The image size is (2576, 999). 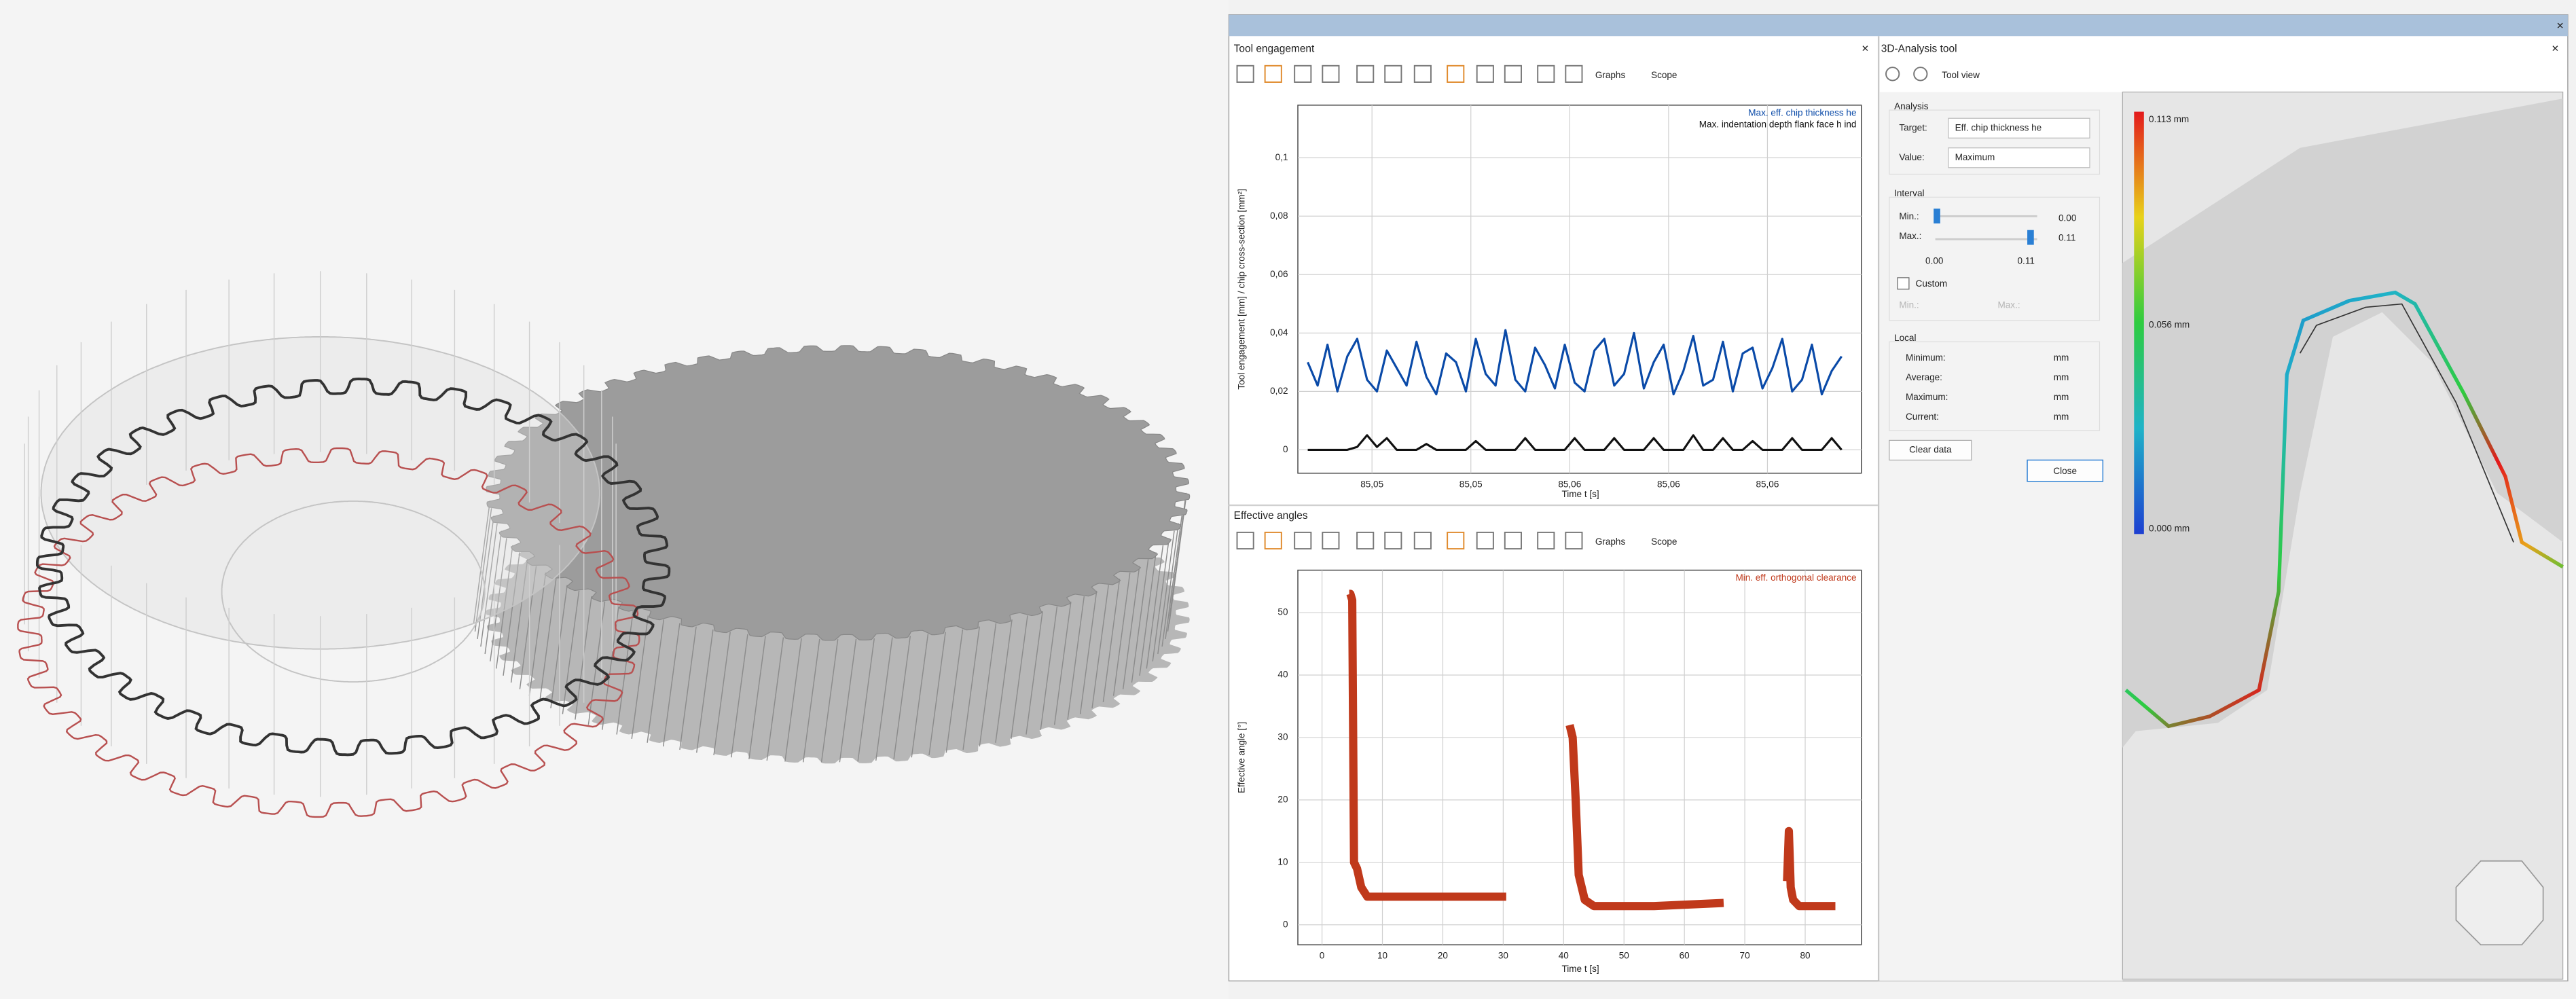 I want to click on checkbox-label: Custom, so click(x=1932, y=283).